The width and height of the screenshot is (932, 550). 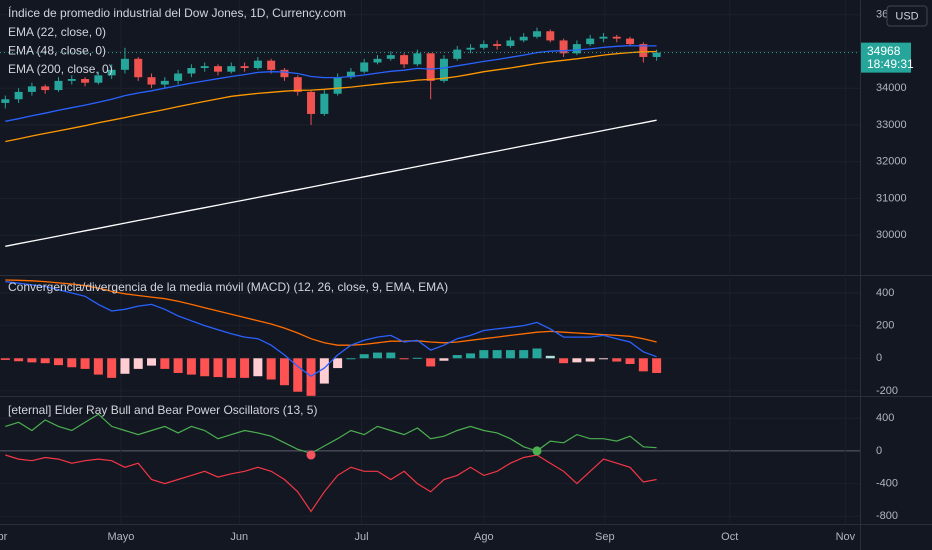 I want to click on x-tick-label: Mayo, so click(x=121, y=537).